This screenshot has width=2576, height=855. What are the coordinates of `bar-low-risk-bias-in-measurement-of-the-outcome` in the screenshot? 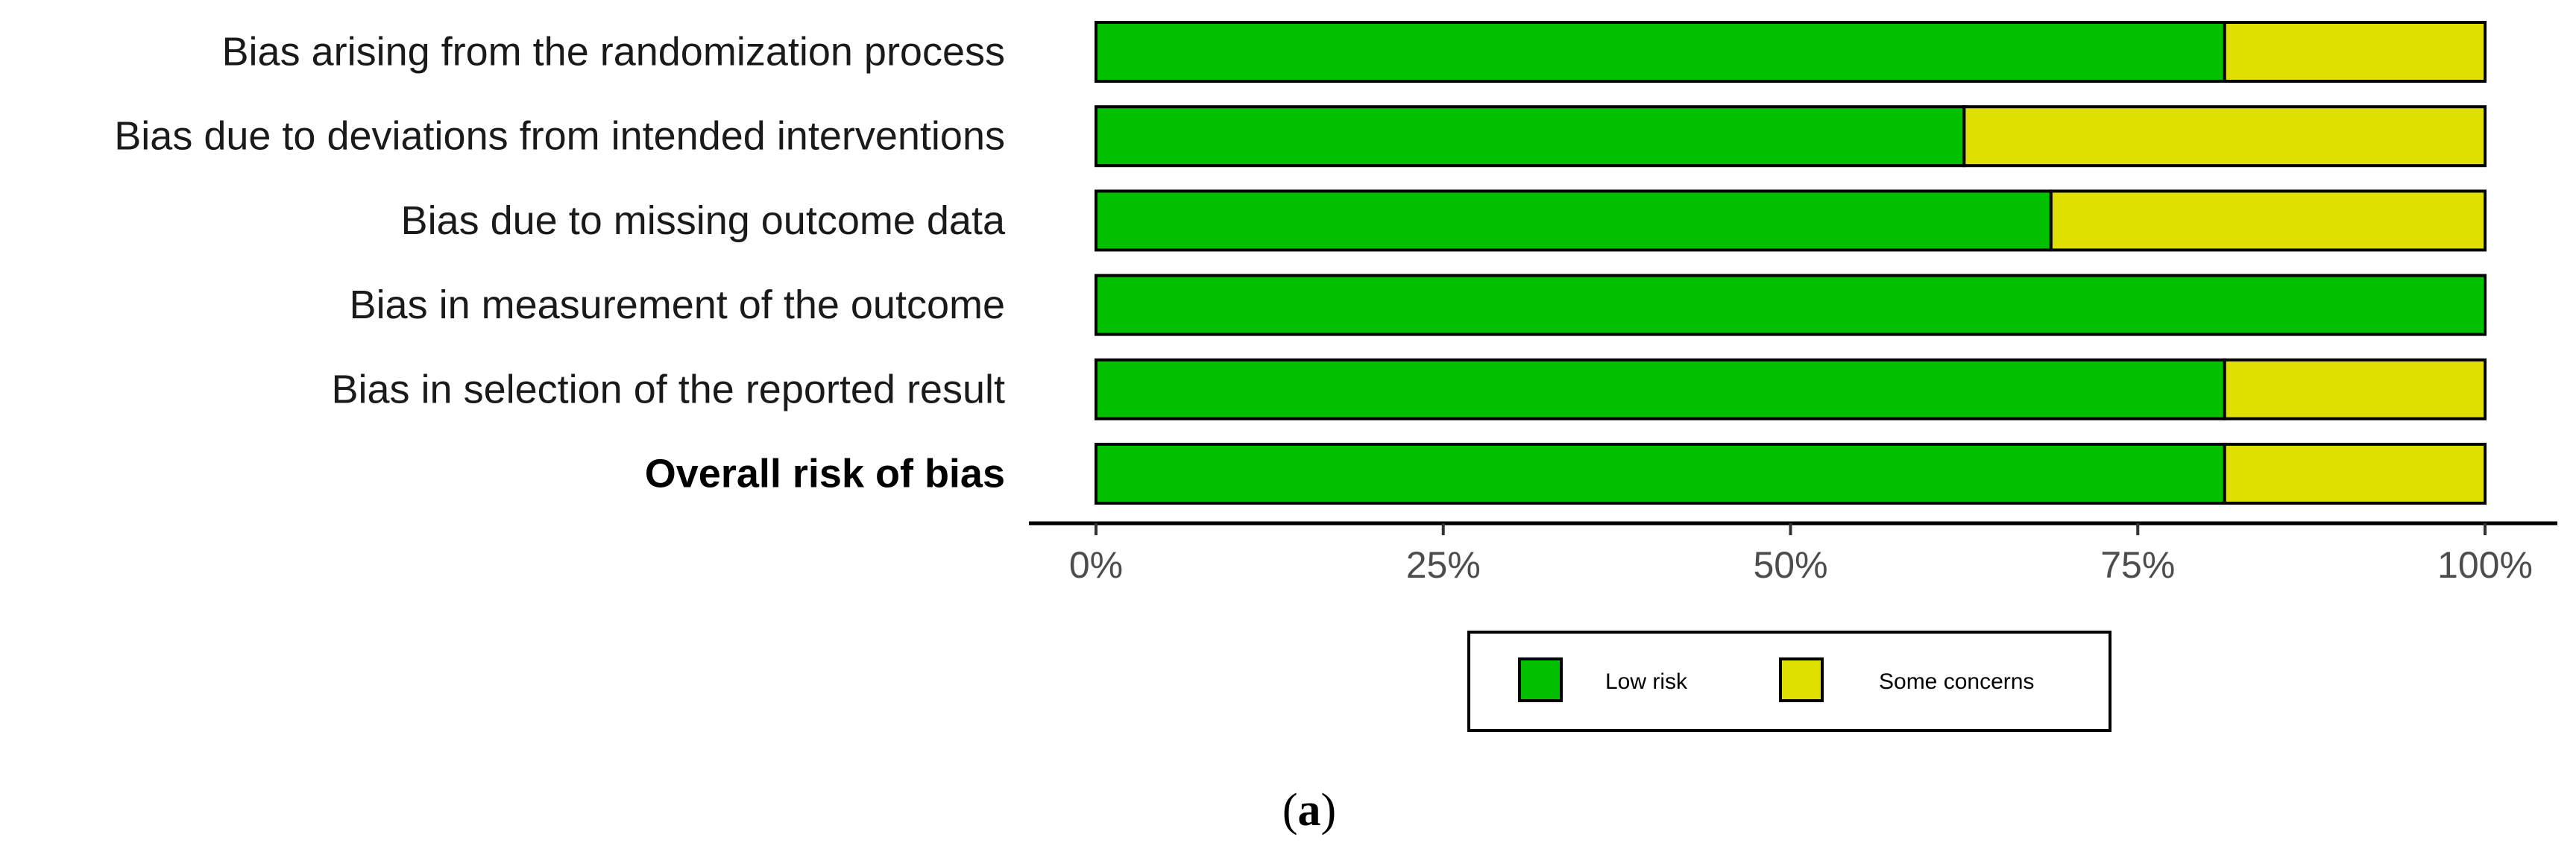 It's located at (1791, 305).